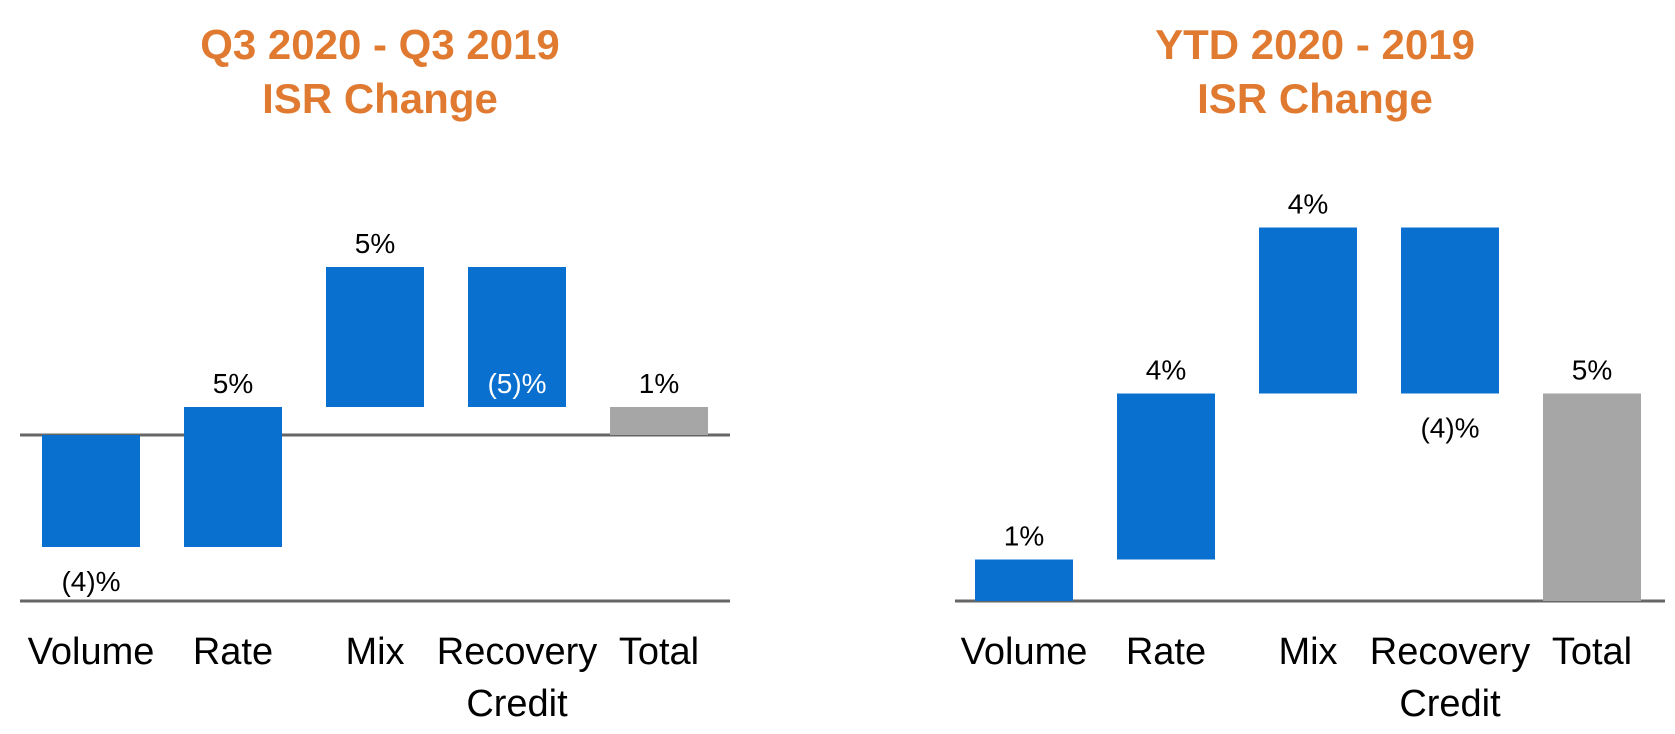 The image size is (1675, 734). What do you see at coordinates (1305, 72) in the screenshot?
I see `chart-title: YTD 2020 - 2019 ISR Change` at bounding box center [1305, 72].